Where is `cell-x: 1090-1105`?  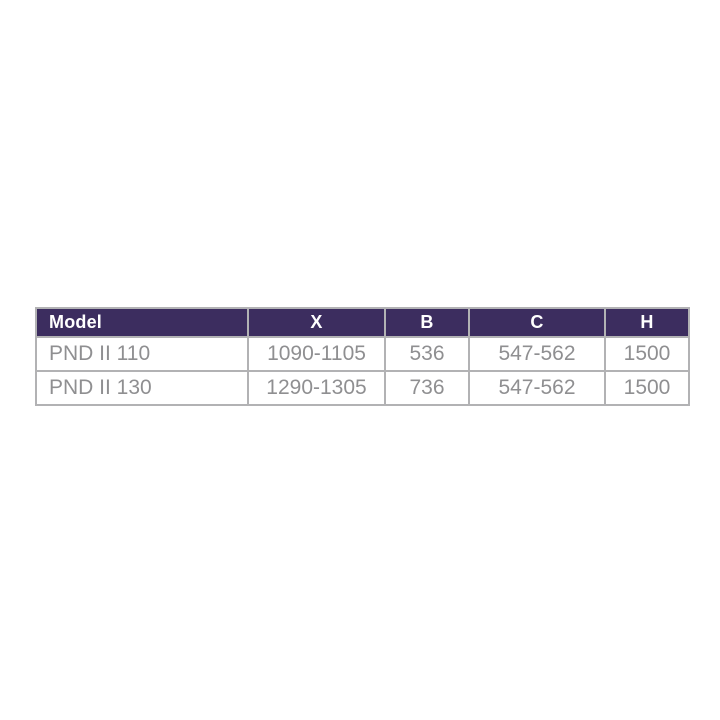 cell-x: 1090-1105 is located at coordinates (316, 354).